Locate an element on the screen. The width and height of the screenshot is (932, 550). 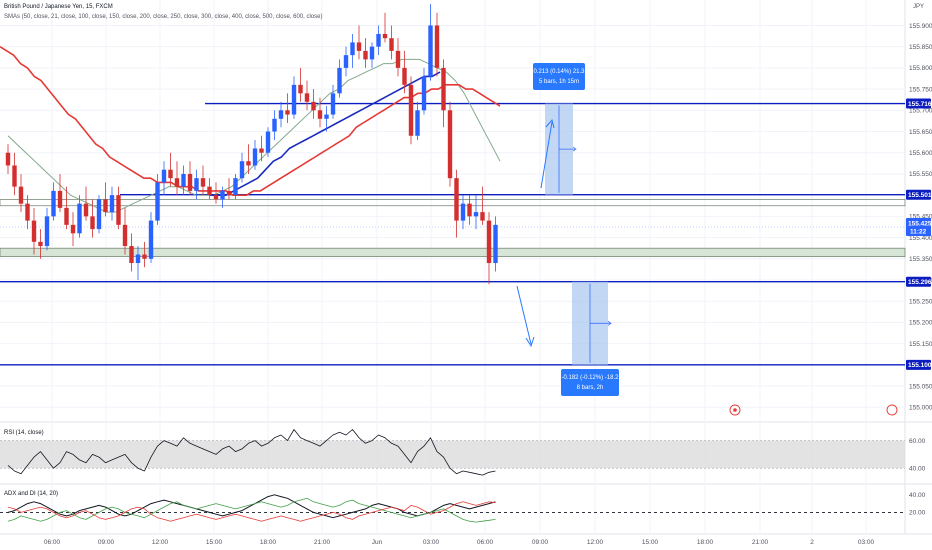
currency-label: JPY is located at coordinates (919, 7).